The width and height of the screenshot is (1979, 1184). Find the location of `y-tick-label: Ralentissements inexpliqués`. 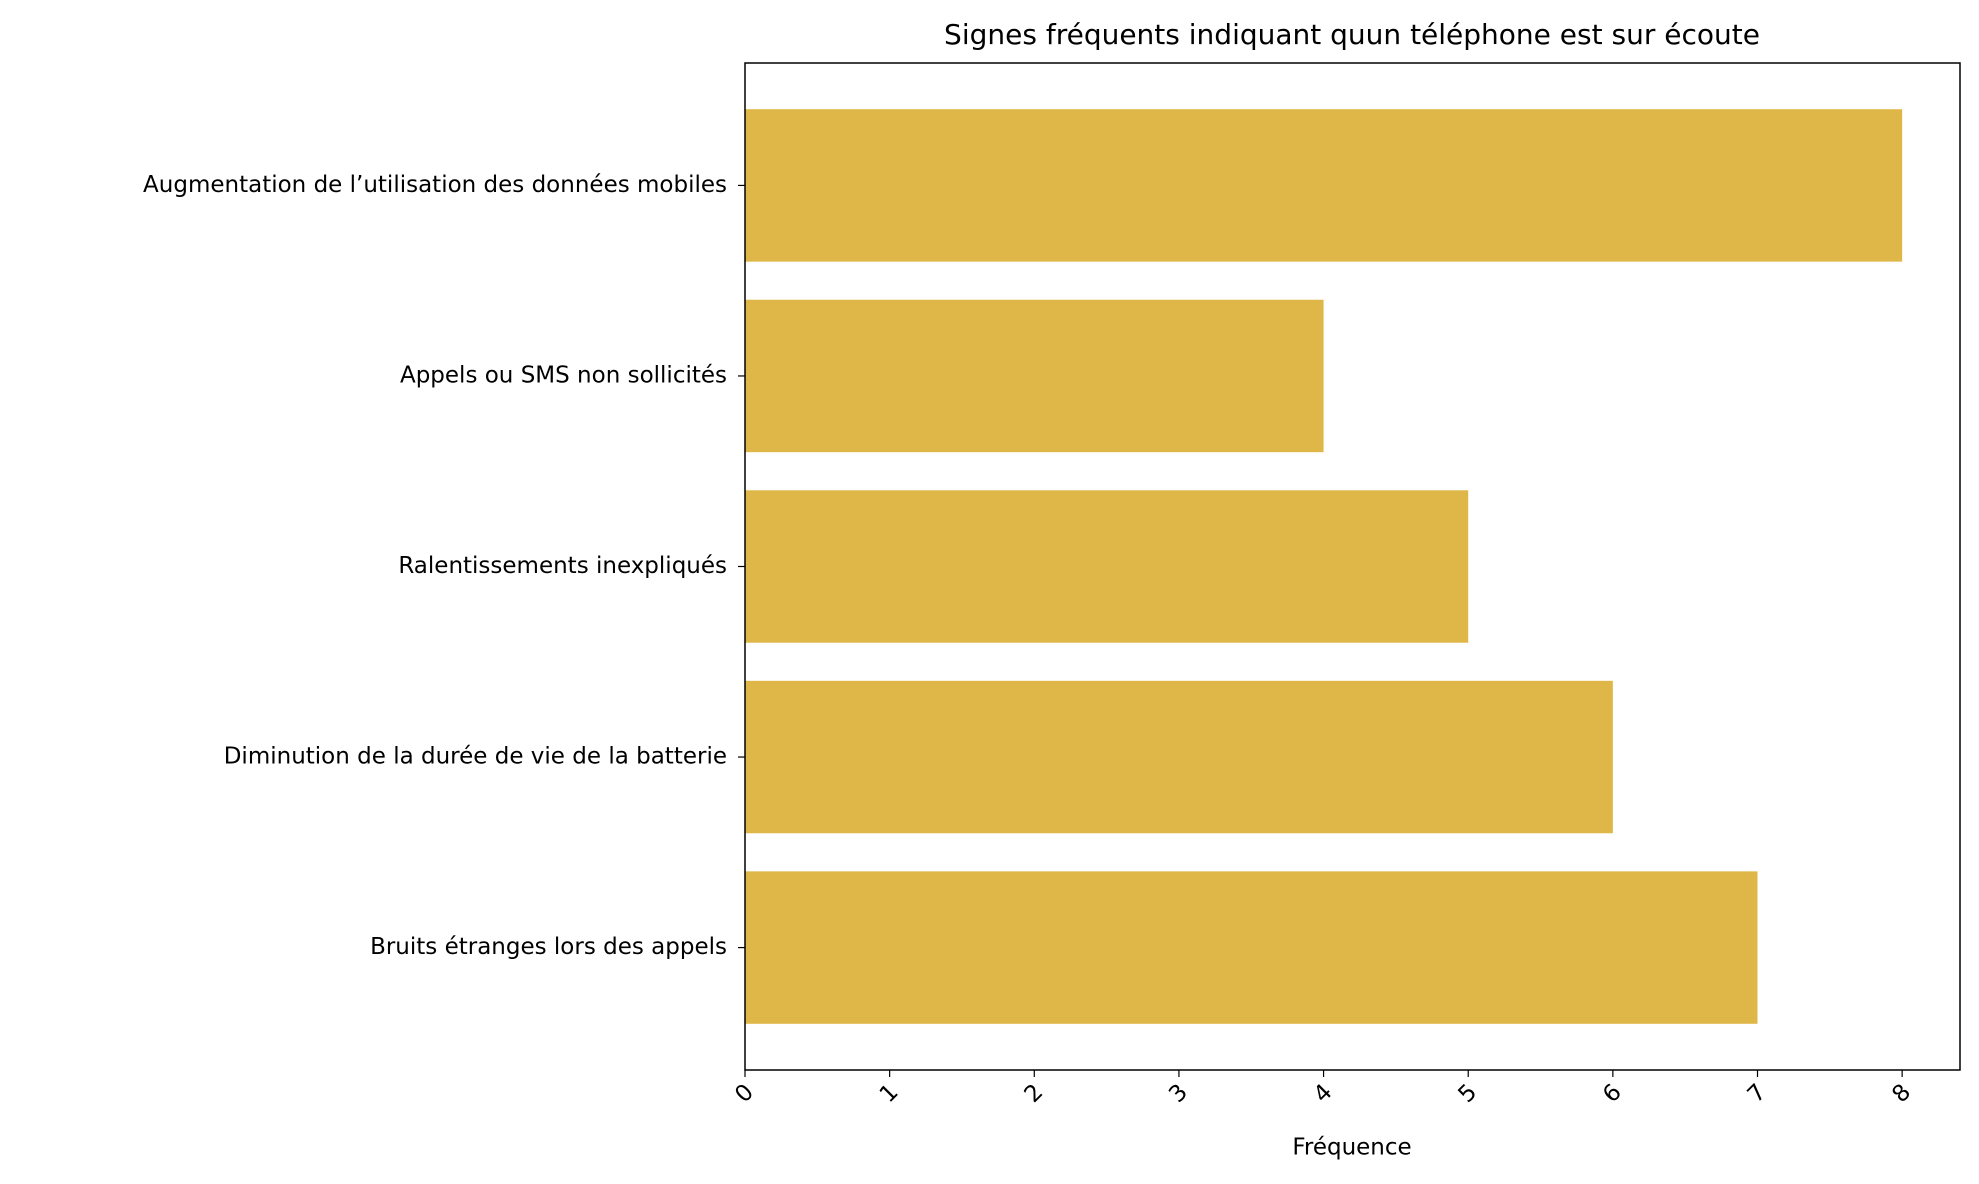

y-tick-label: Ralentissements inexpliqués is located at coordinates (562, 566).